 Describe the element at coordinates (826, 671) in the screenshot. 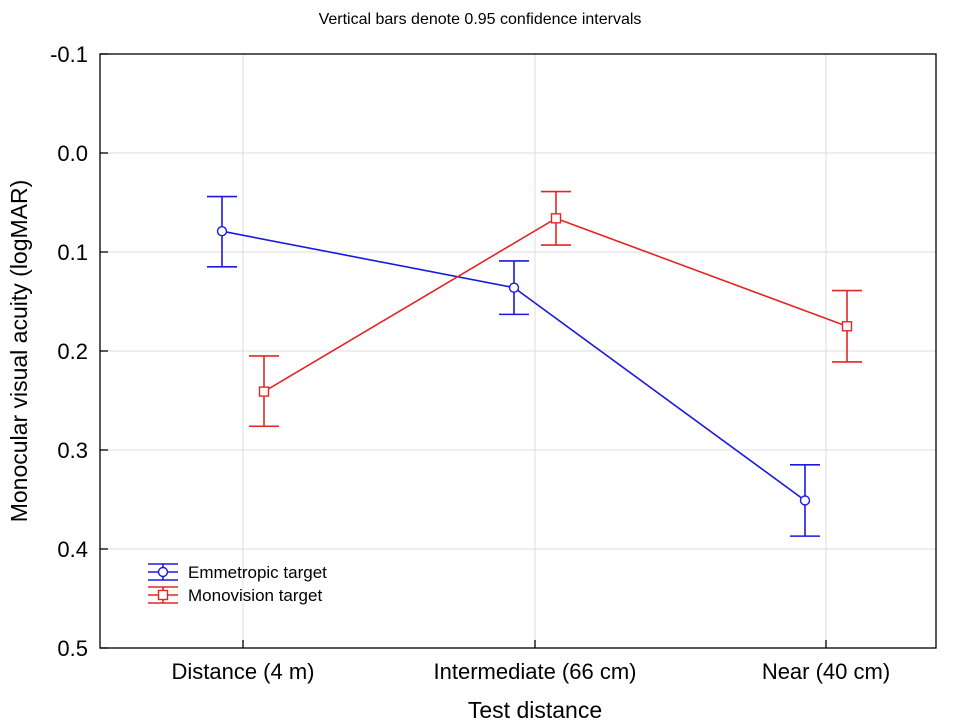

I see `x-tick-label: Near (40 cm)` at that location.